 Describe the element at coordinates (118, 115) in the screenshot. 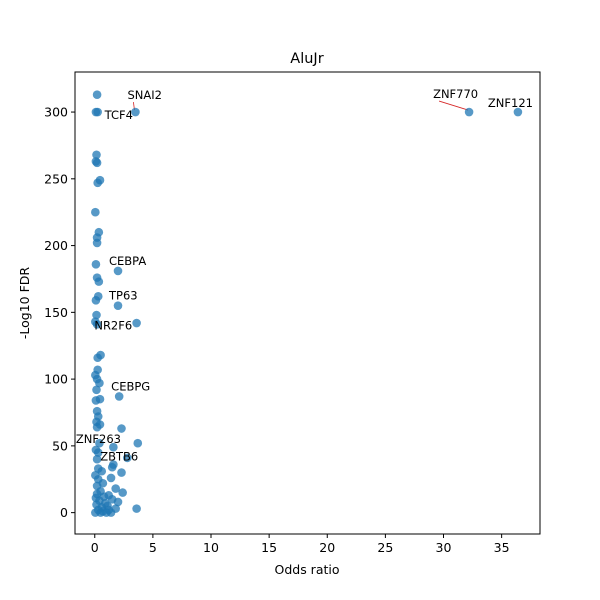

I see `annotation-label: TCF4` at that location.